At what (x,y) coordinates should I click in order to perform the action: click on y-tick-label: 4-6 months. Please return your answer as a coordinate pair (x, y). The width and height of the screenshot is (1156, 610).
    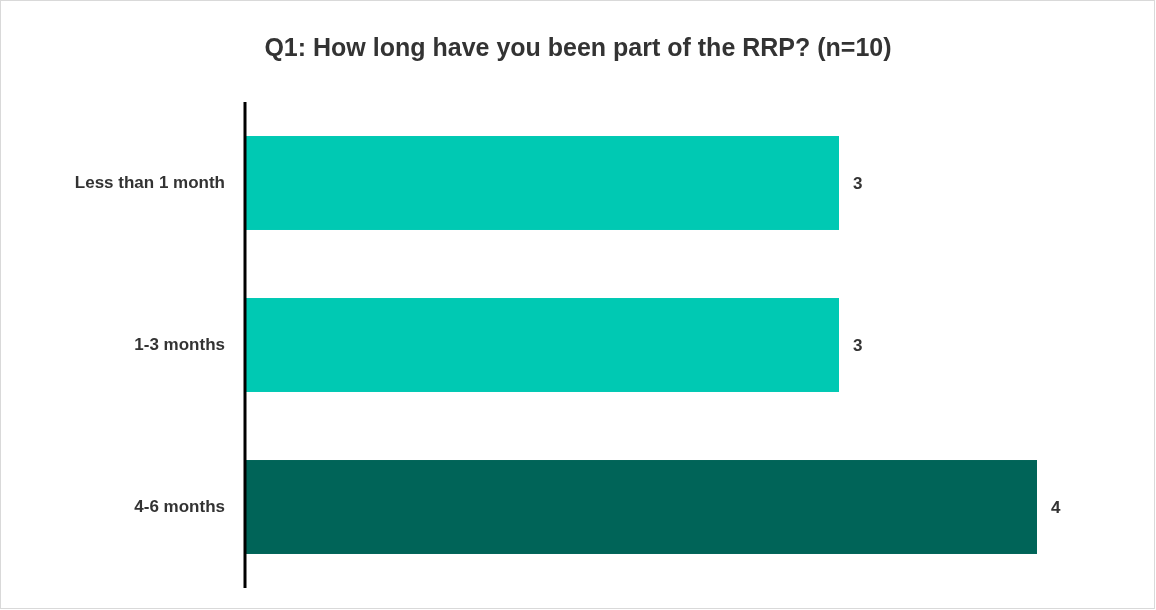
    Looking at the image, I should click on (179, 507).